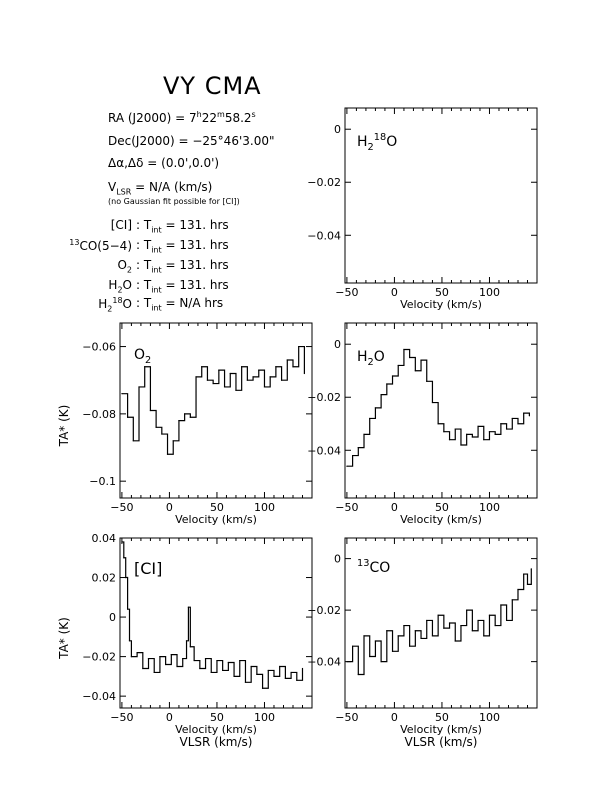 The width and height of the screenshot is (612, 792). I want to click on int-species-o2: O2, so click(124, 266).